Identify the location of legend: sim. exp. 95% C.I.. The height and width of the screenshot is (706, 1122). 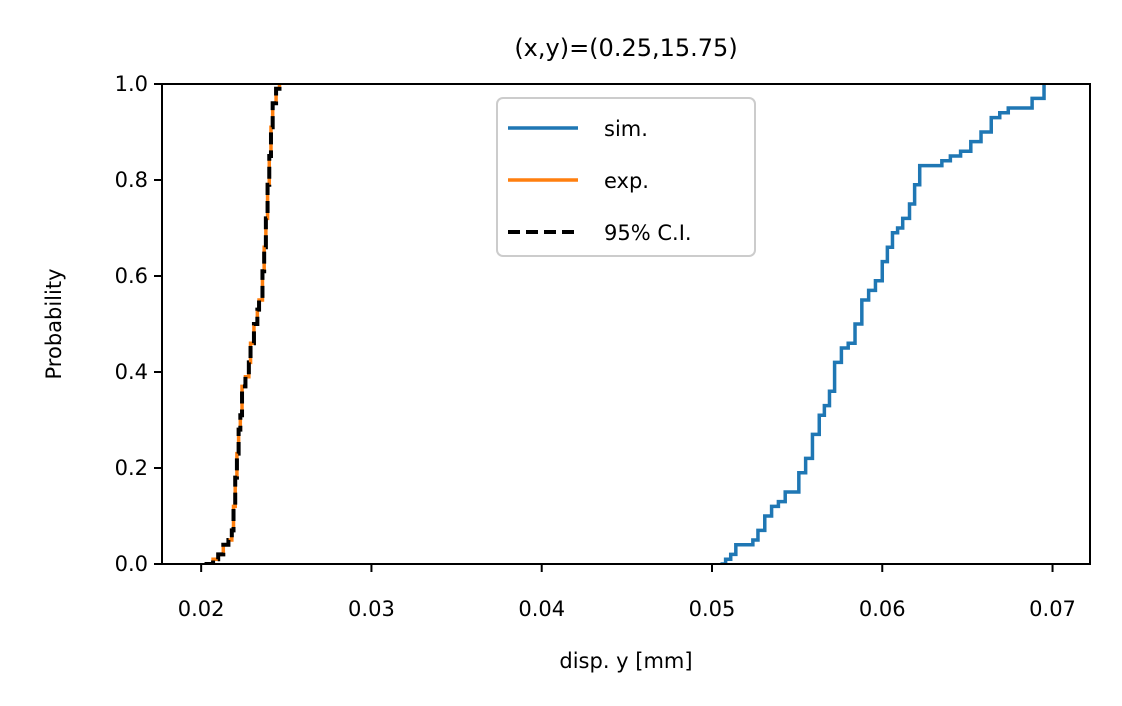
(626, 177).